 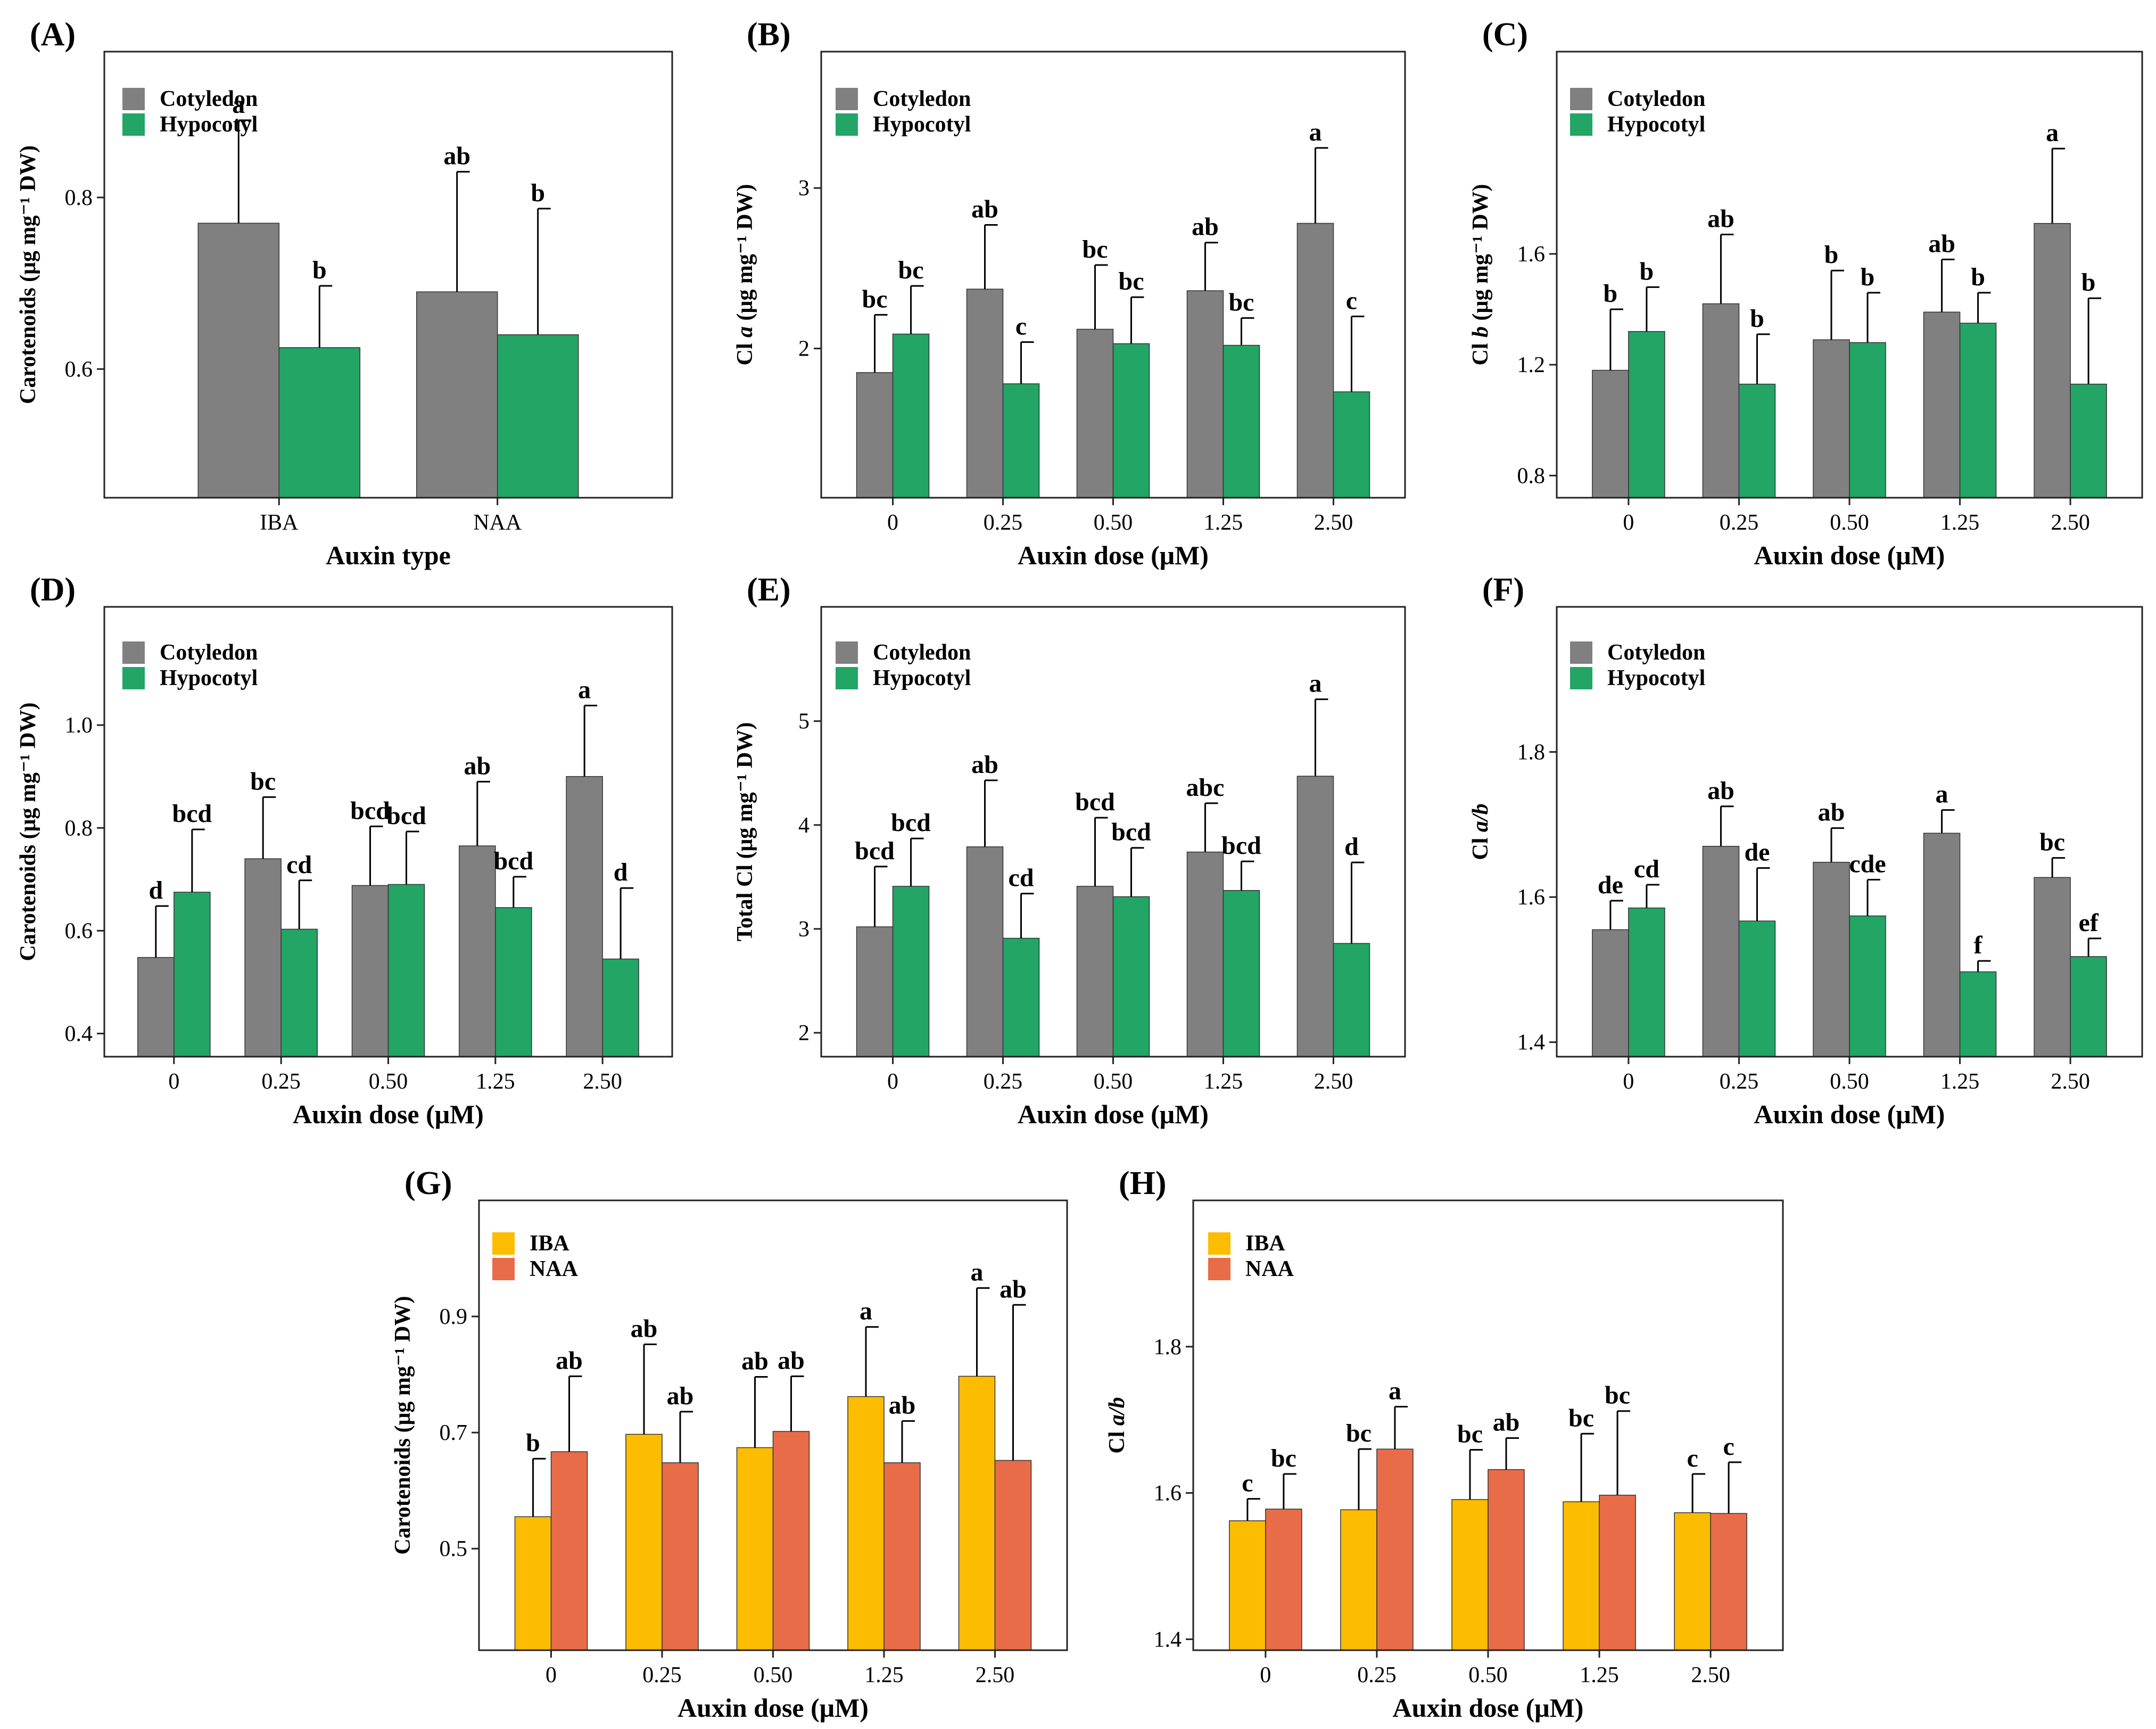 What do you see at coordinates (1168, 1639) in the screenshot?
I see `y-tick-label: 1.4` at bounding box center [1168, 1639].